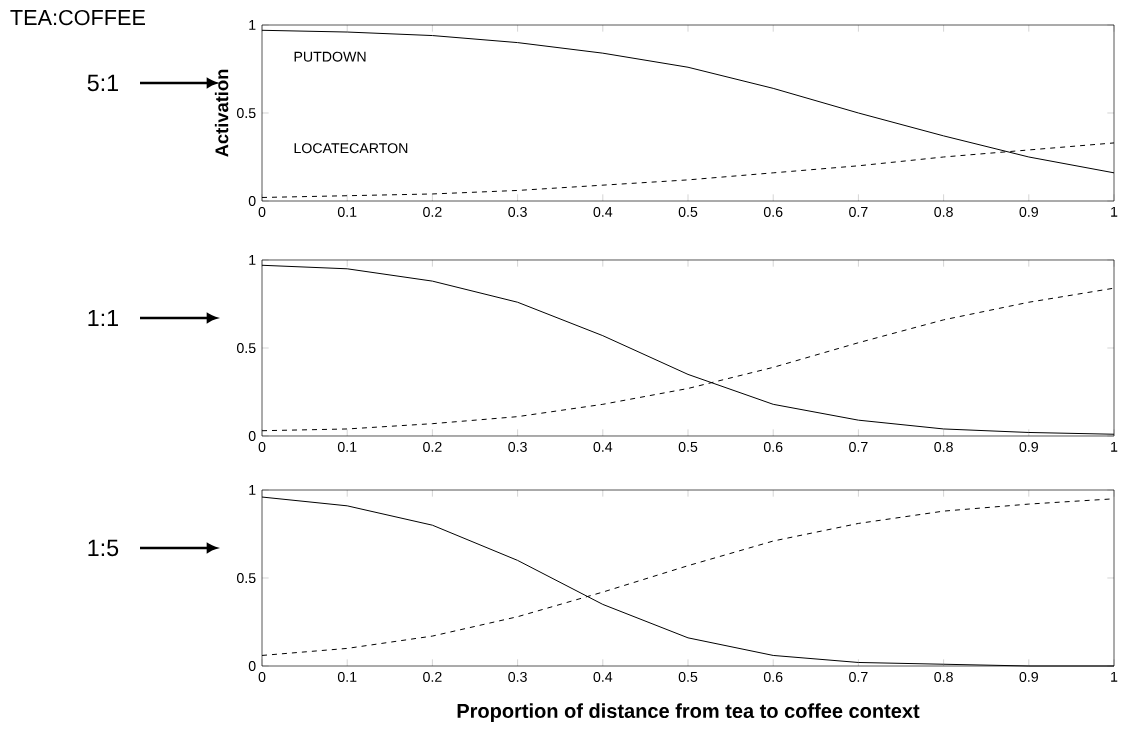 The height and width of the screenshot is (756, 1146). What do you see at coordinates (103, 548) in the screenshot?
I see `text: 1:5` at bounding box center [103, 548].